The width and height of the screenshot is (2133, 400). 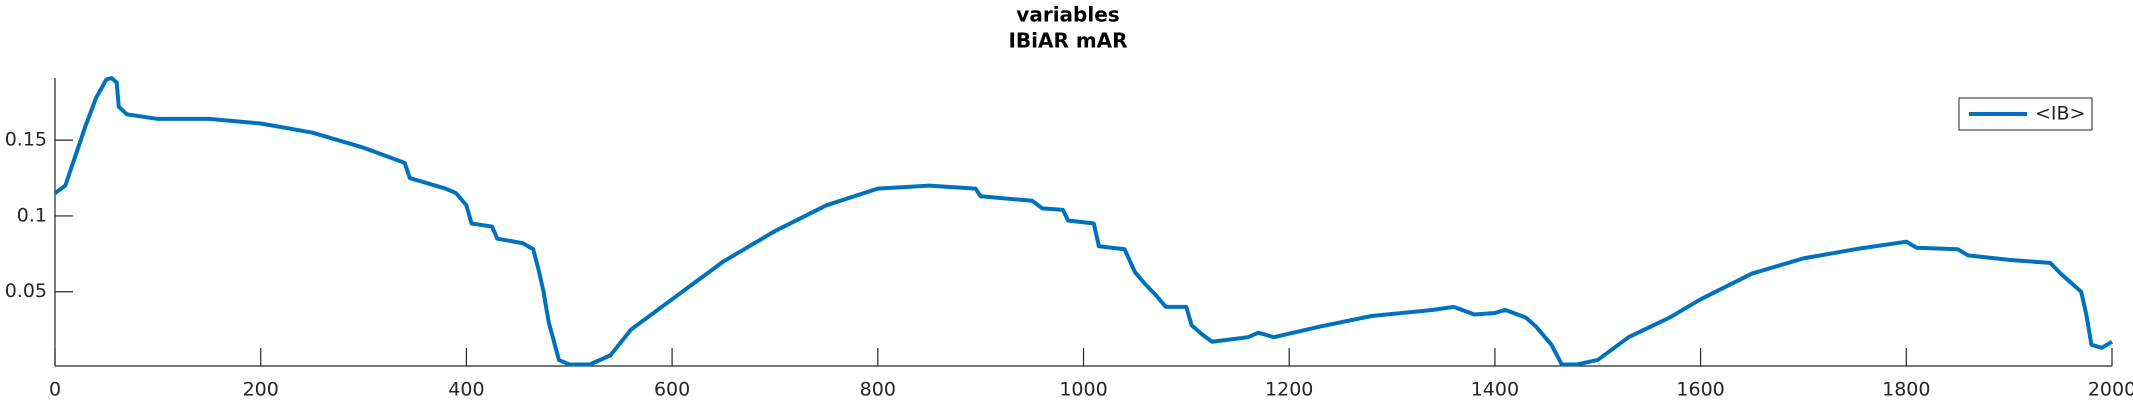 What do you see at coordinates (878, 389) in the screenshot?
I see `x-tick-label: 800` at bounding box center [878, 389].